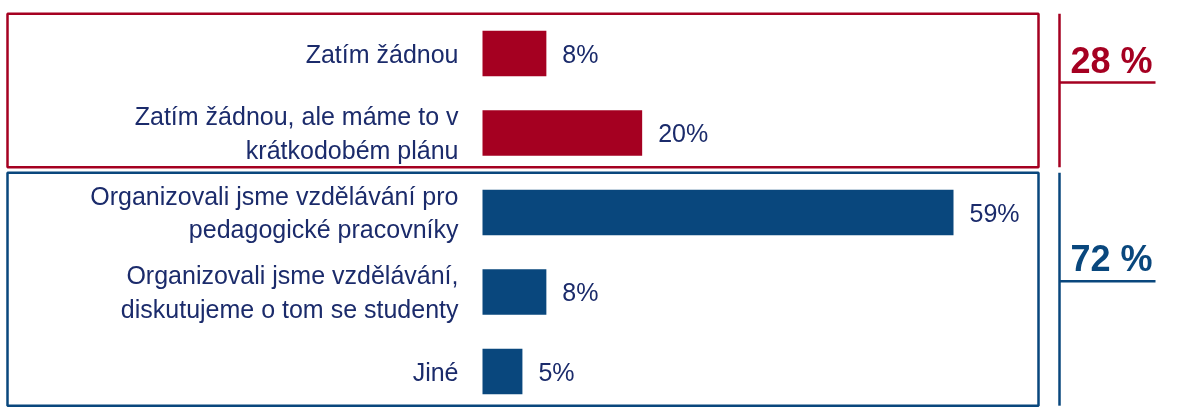  Describe the element at coordinates (1111, 259) in the screenshot. I see `text: 72 %` at that location.